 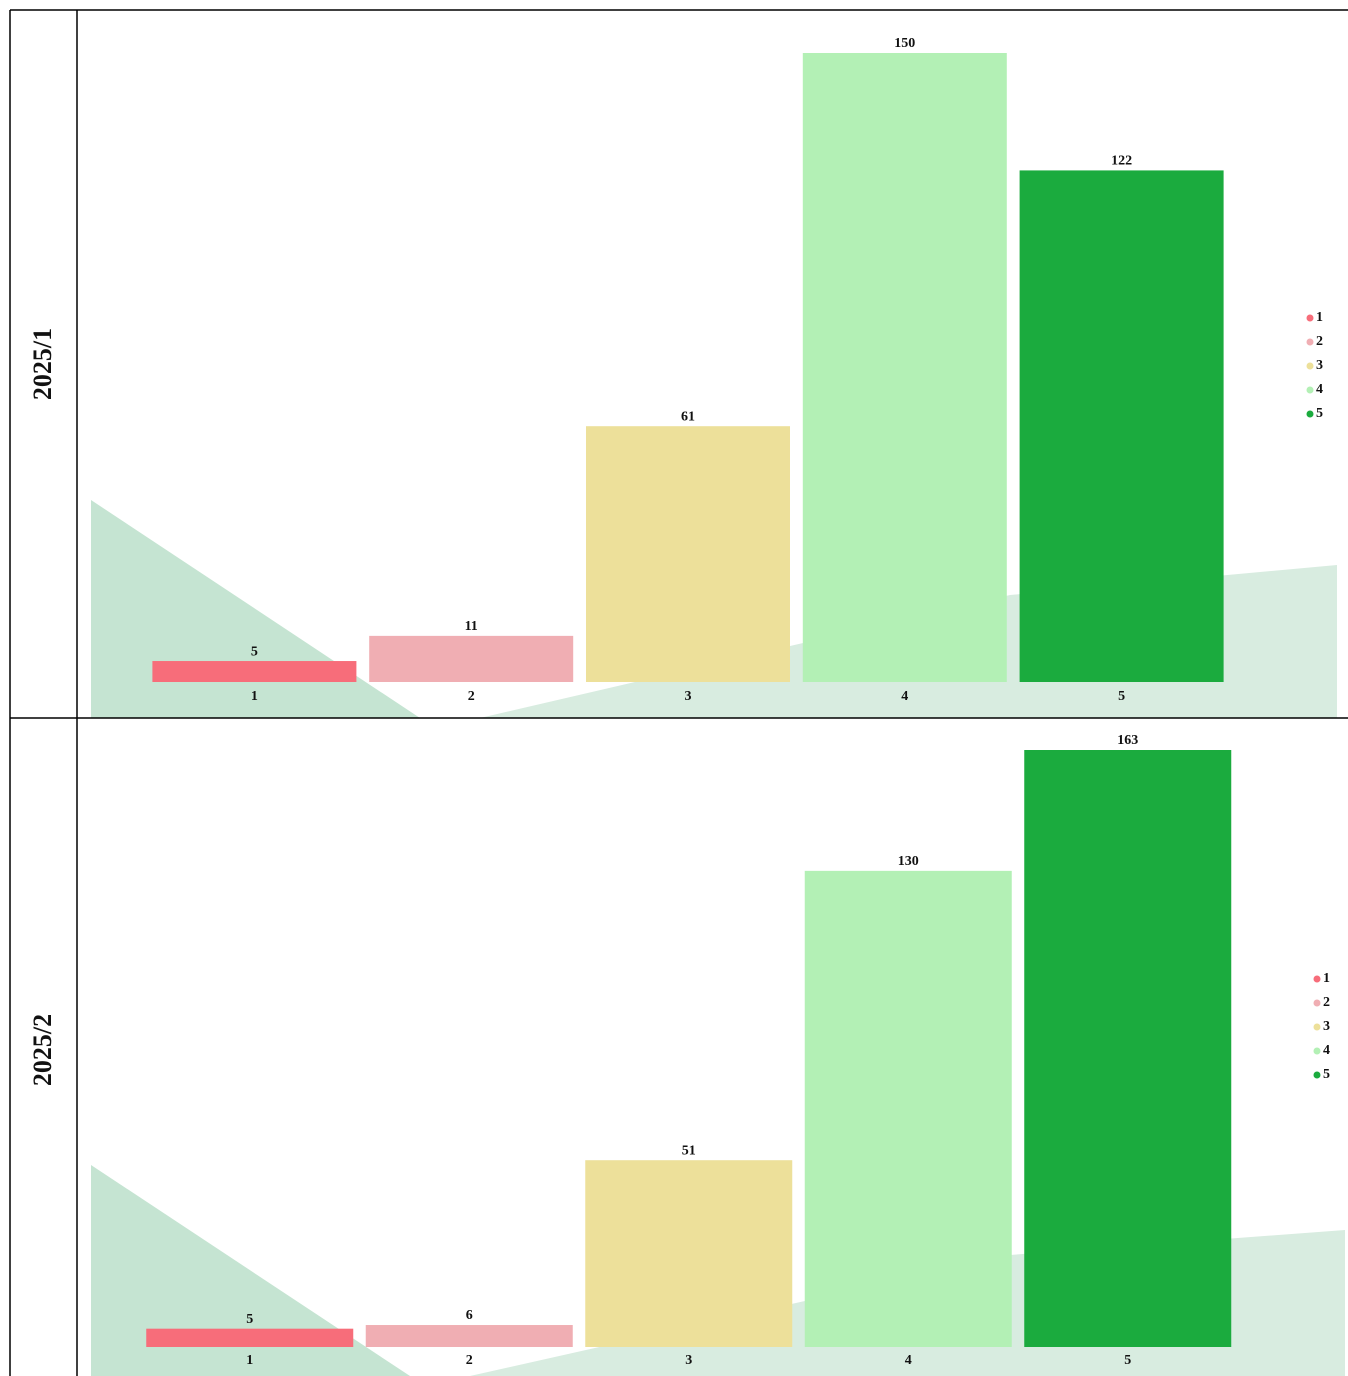 What do you see at coordinates (471, 626) in the screenshot?
I see `value-label: 11` at bounding box center [471, 626].